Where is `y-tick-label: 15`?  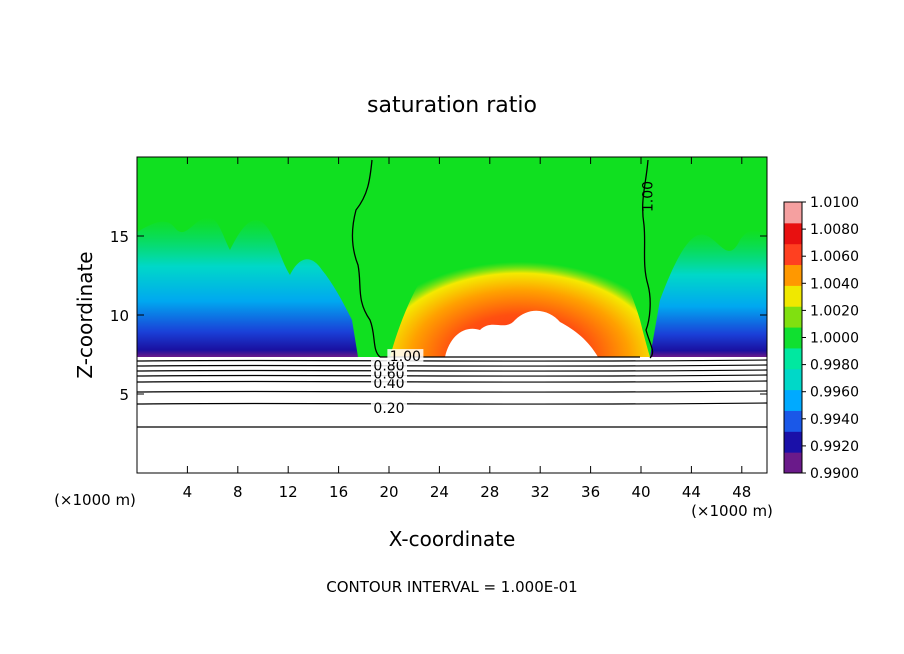
y-tick-label: 15 is located at coordinates (119, 237).